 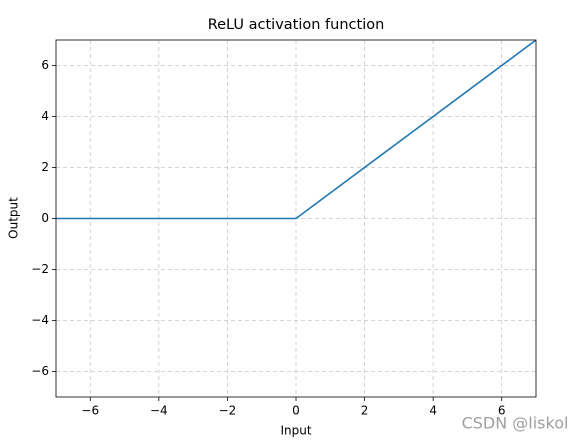 I want to click on x-tick-label: −4, so click(x=159, y=411).